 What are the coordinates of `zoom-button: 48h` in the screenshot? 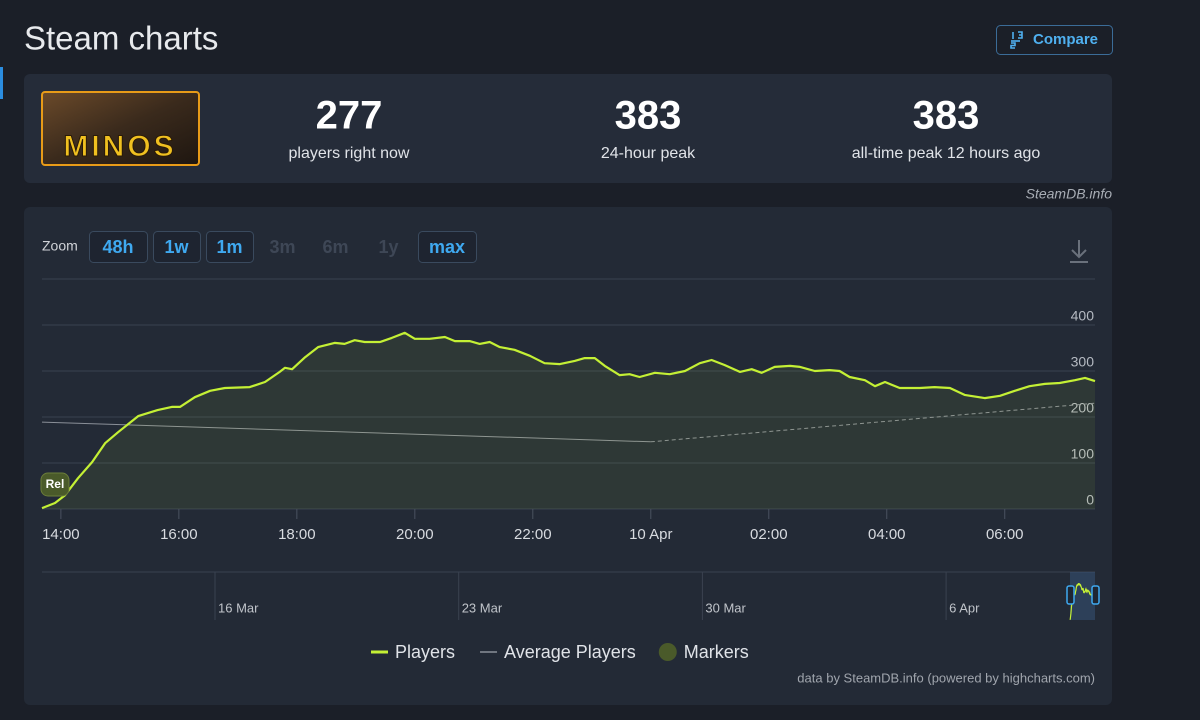 It's located at (118, 247).